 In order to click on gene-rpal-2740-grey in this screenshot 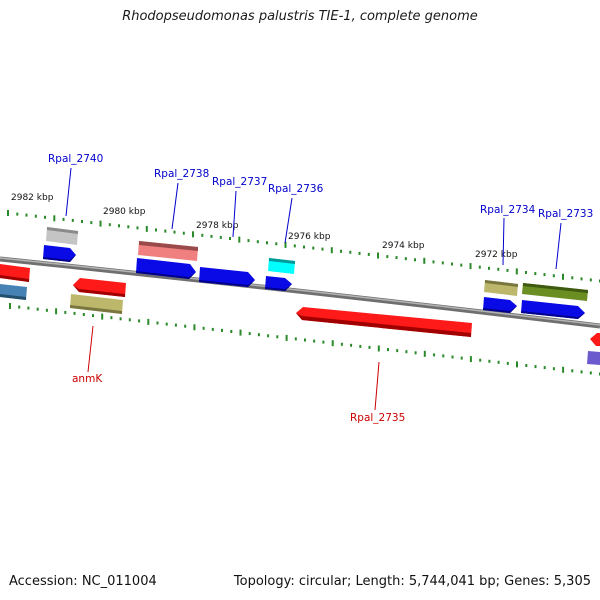, I will do `click(62, 236)`.